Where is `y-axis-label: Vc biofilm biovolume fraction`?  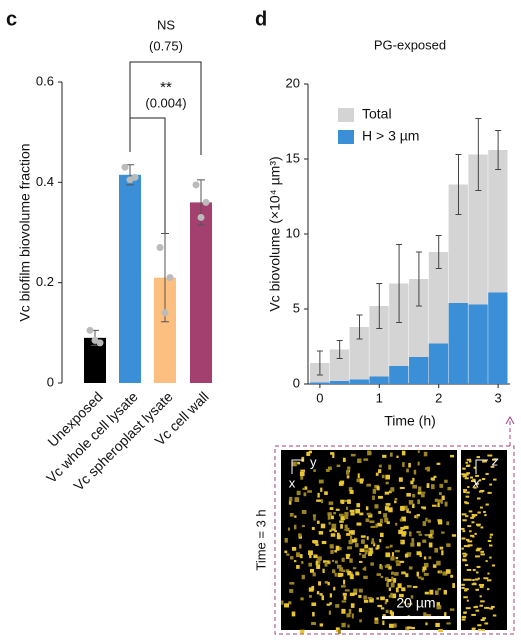
y-axis-label: Vc biofilm biovolume fraction is located at coordinates (25, 232).